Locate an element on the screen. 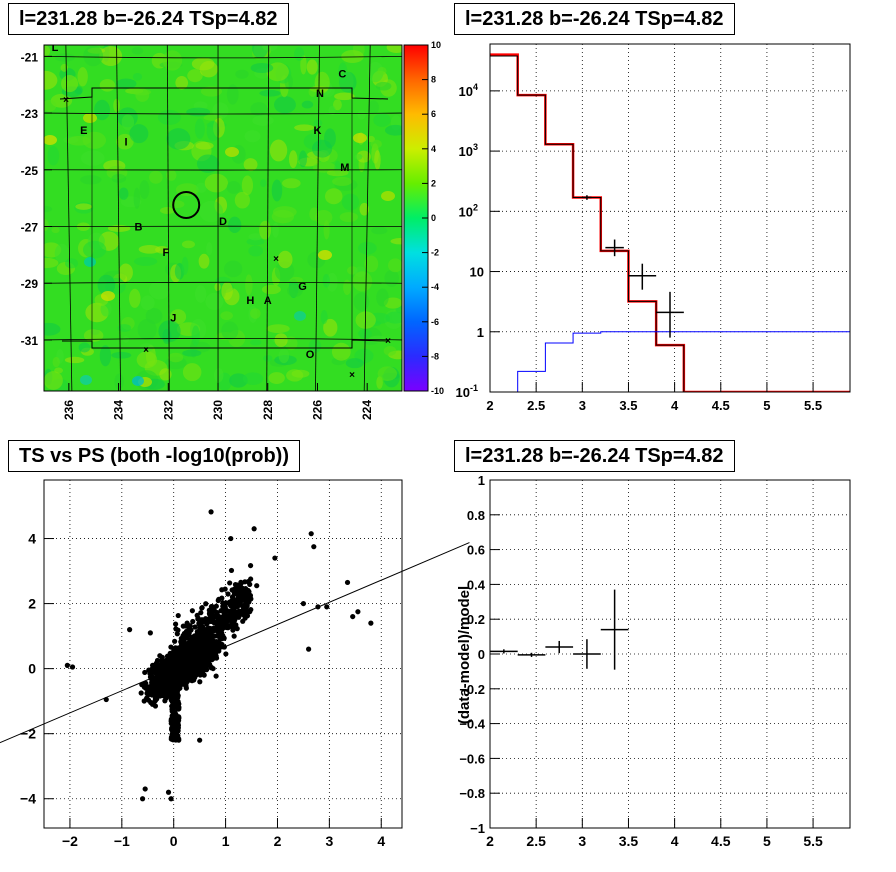  spectrum-series-line is located at coordinates (683, 361).